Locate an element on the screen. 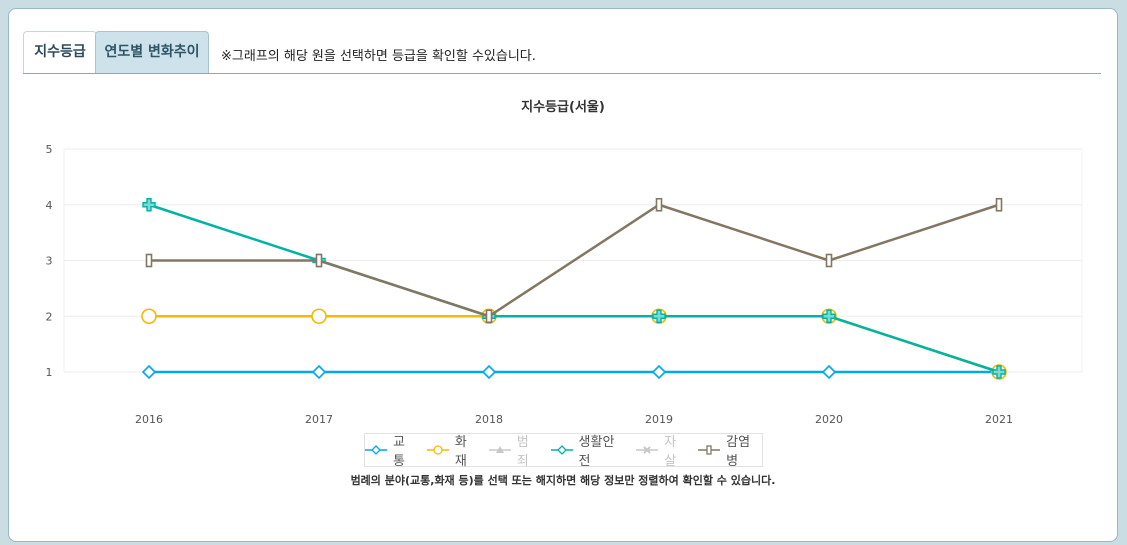 The width and height of the screenshot is (1127, 545). x-tick-label: 2020 is located at coordinates (829, 419).